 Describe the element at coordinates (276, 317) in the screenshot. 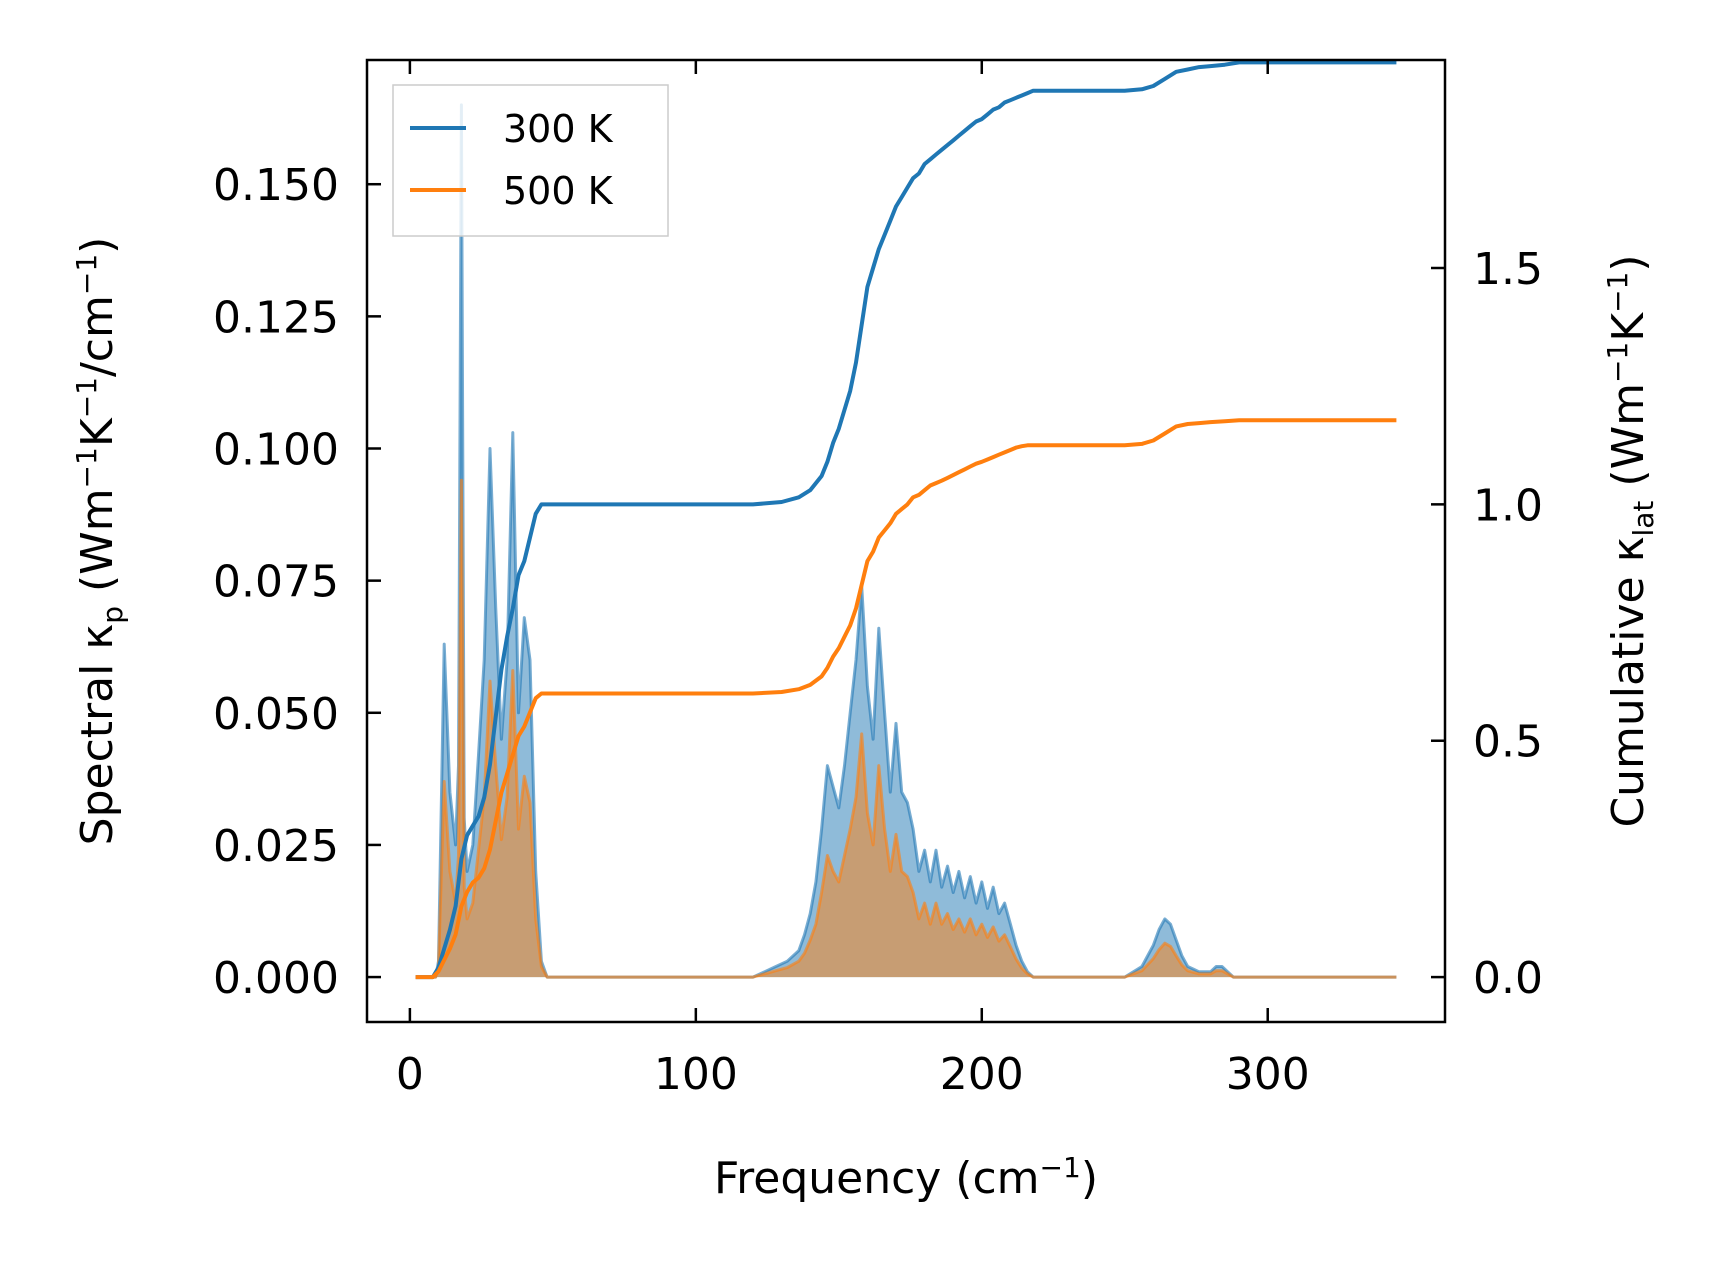

I see `y-left-tick-label: 0.125` at that location.